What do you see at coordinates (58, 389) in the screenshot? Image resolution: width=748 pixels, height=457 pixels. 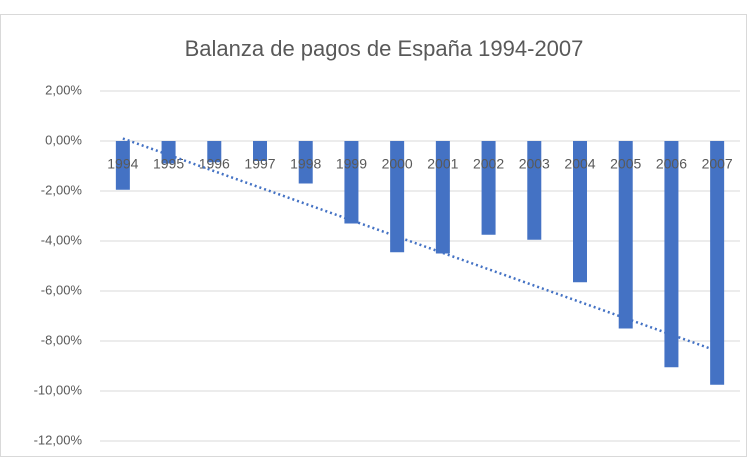 I see `y-tick-label: -10,00%` at bounding box center [58, 389].